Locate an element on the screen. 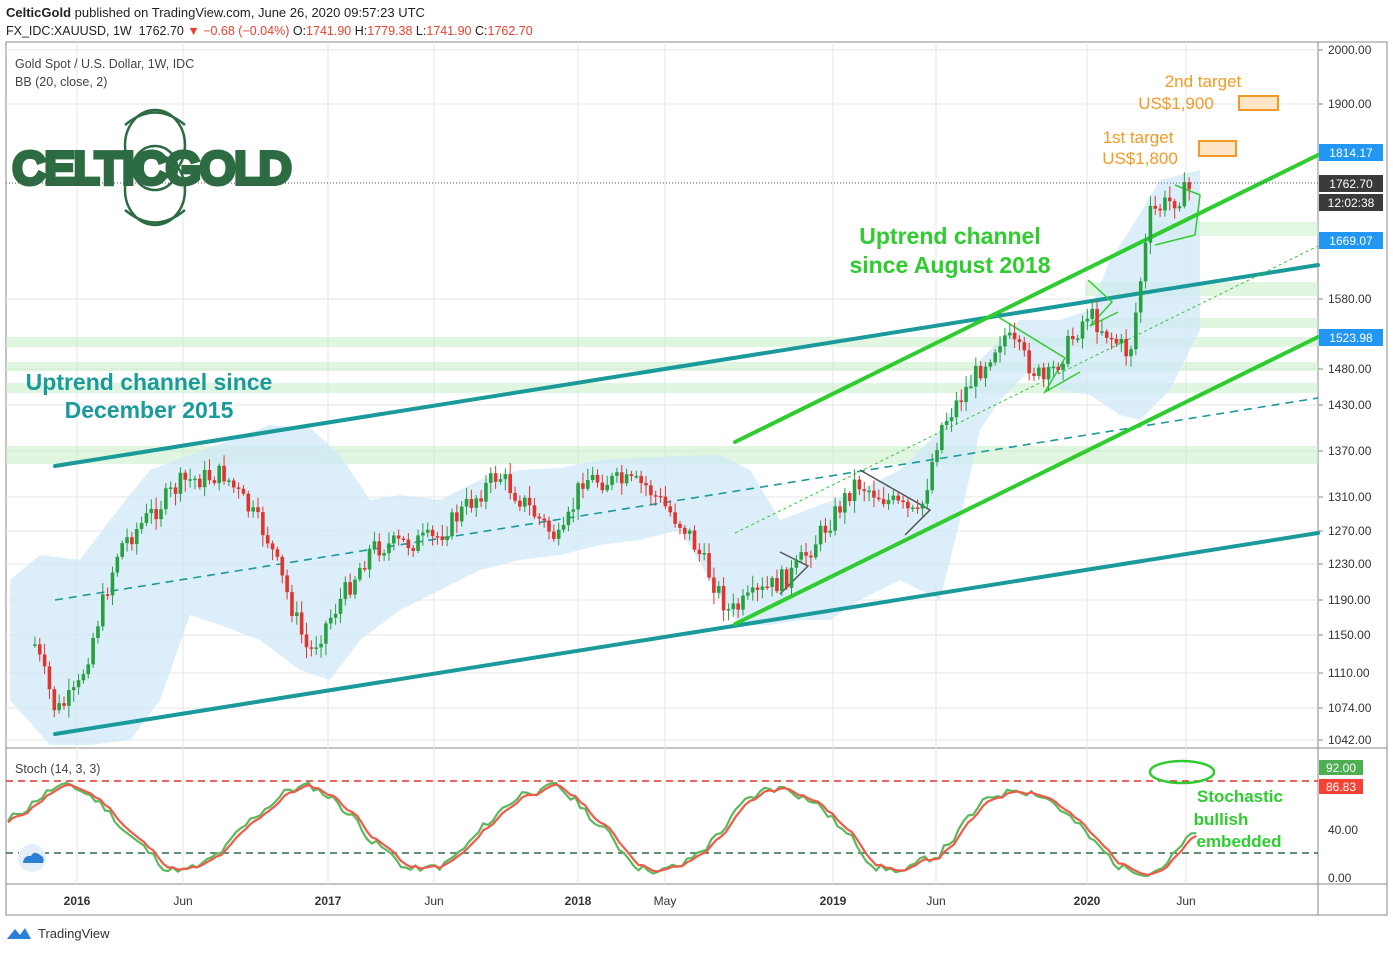  time-axis: 2016 Jun 2017 Jun 2018 May 2019 Jun 2020 Jun is located at coordinates (630, 901).